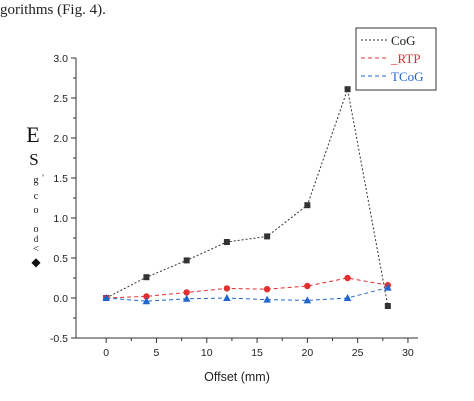 The width and height of the screenshot is (474, 401). I want to click on y-tick-label: 3.0, so click(60, 59).